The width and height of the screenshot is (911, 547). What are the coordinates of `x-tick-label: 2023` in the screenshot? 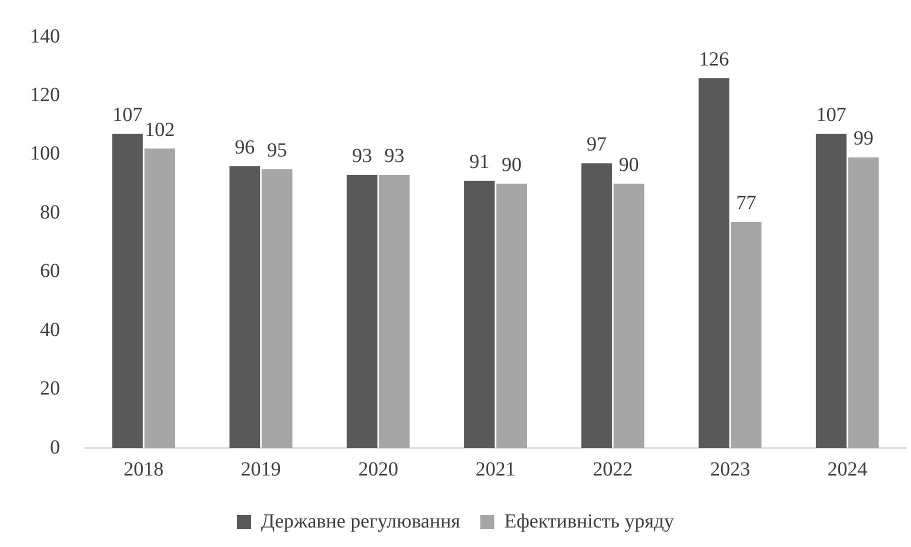 It's located at (730, 469).